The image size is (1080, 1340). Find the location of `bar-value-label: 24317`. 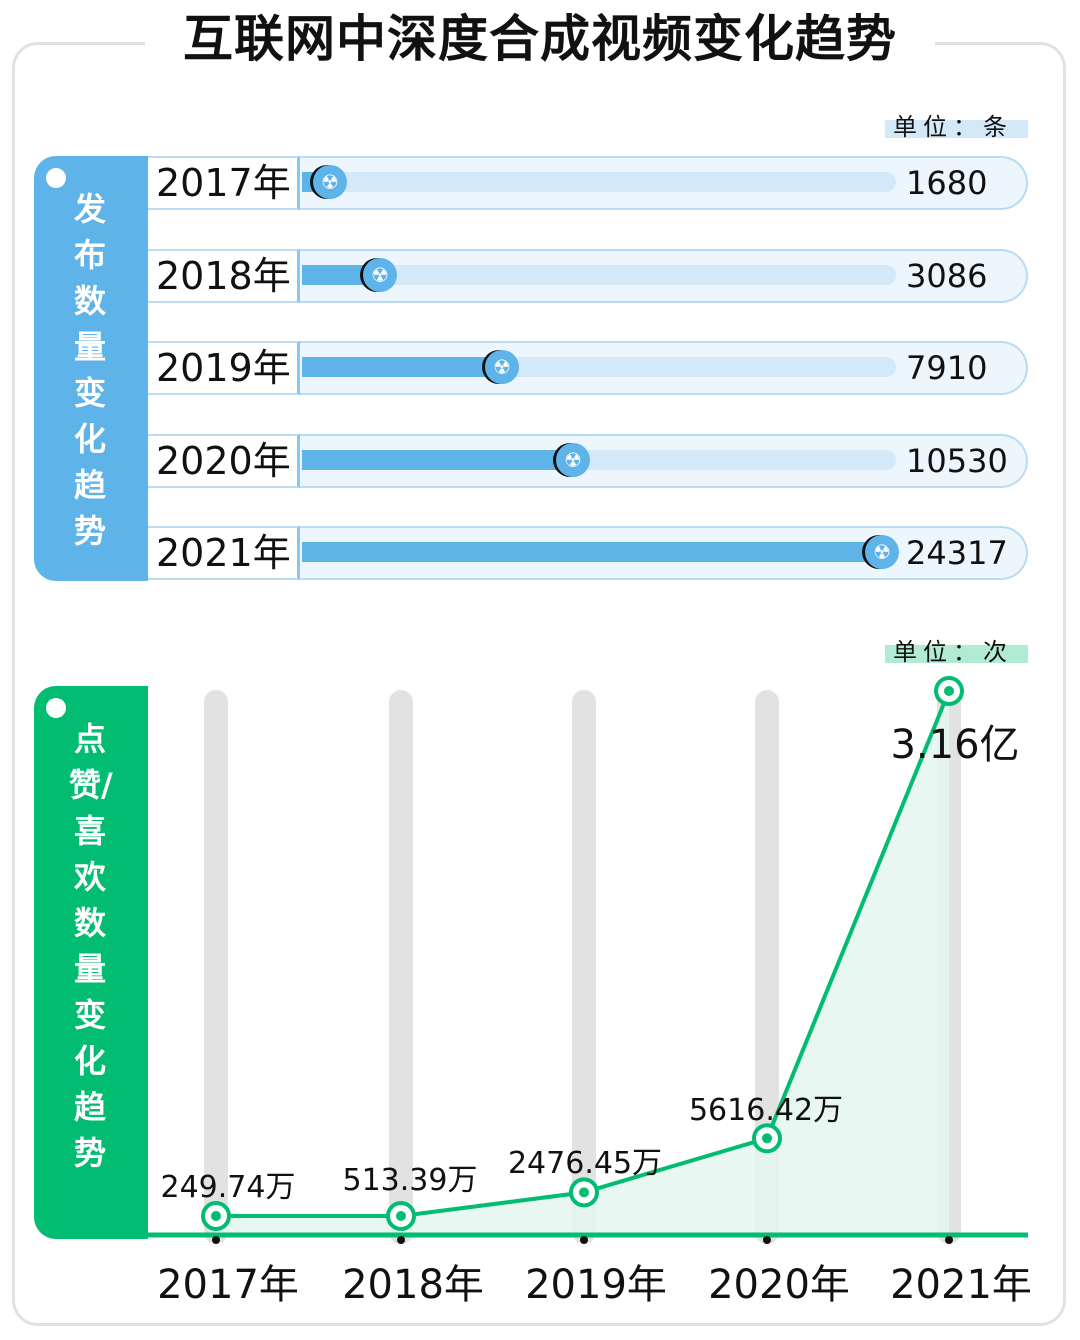

bar-value-label: 24317 is located at coordinates (957, 553).